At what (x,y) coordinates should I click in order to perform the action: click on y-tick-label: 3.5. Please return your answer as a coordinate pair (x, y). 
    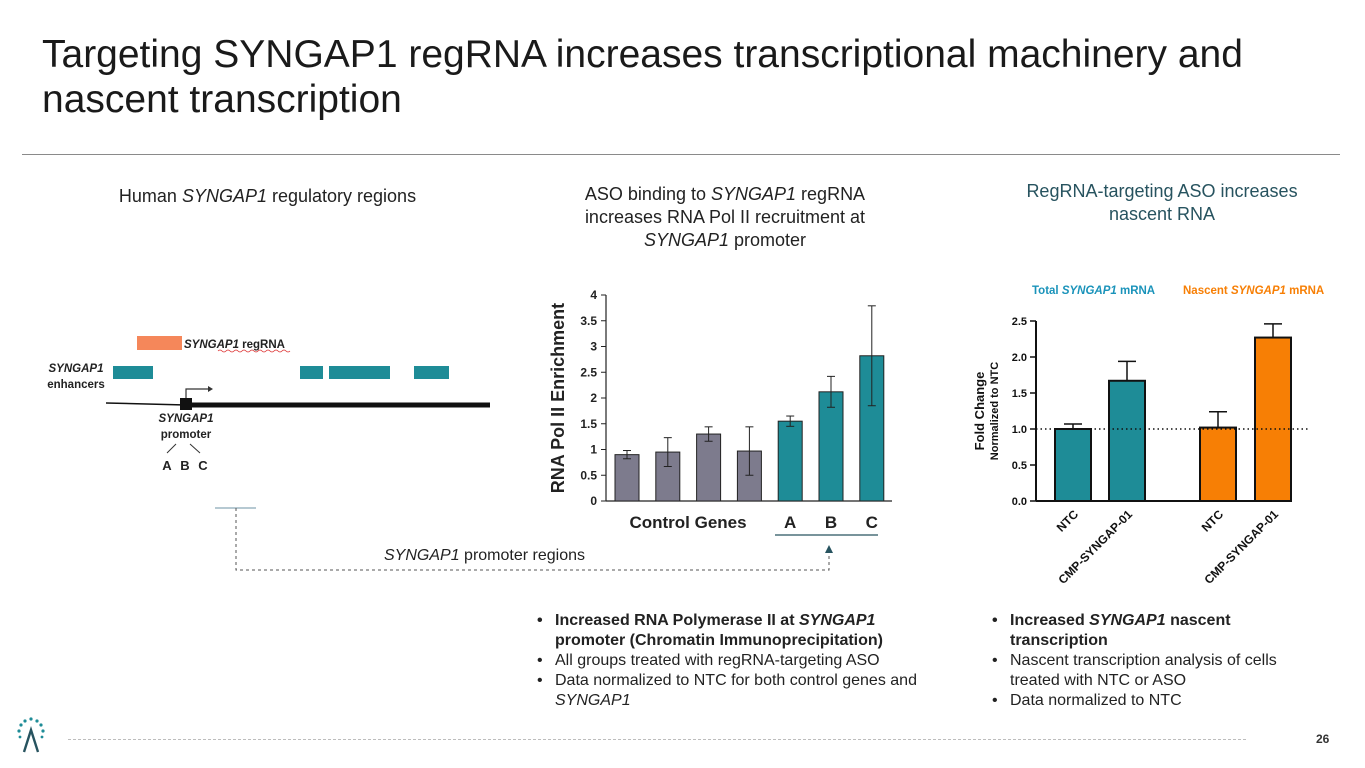
    Looking at the image, I should click on (588, 321).